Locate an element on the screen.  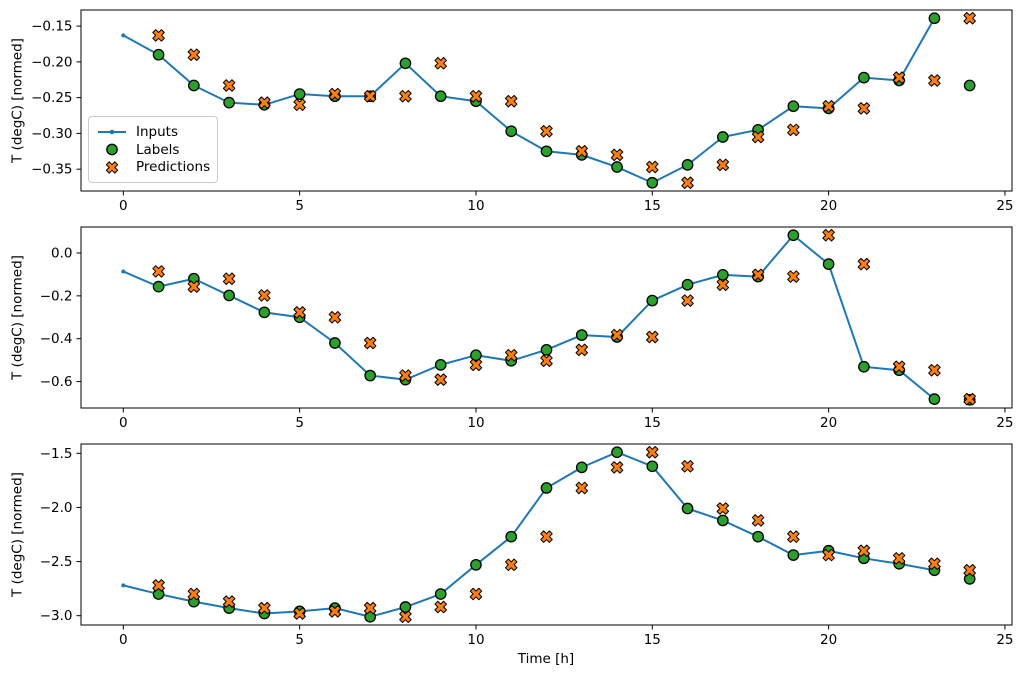
svg-text: 0.0 is located at coordinates (61, 254).